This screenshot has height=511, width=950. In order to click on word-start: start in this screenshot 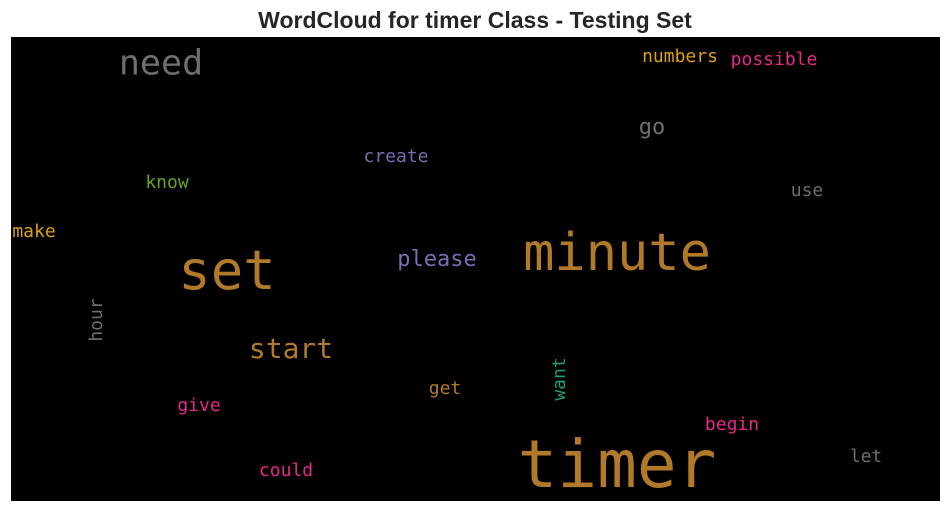, I will do `click(291, 348)`.